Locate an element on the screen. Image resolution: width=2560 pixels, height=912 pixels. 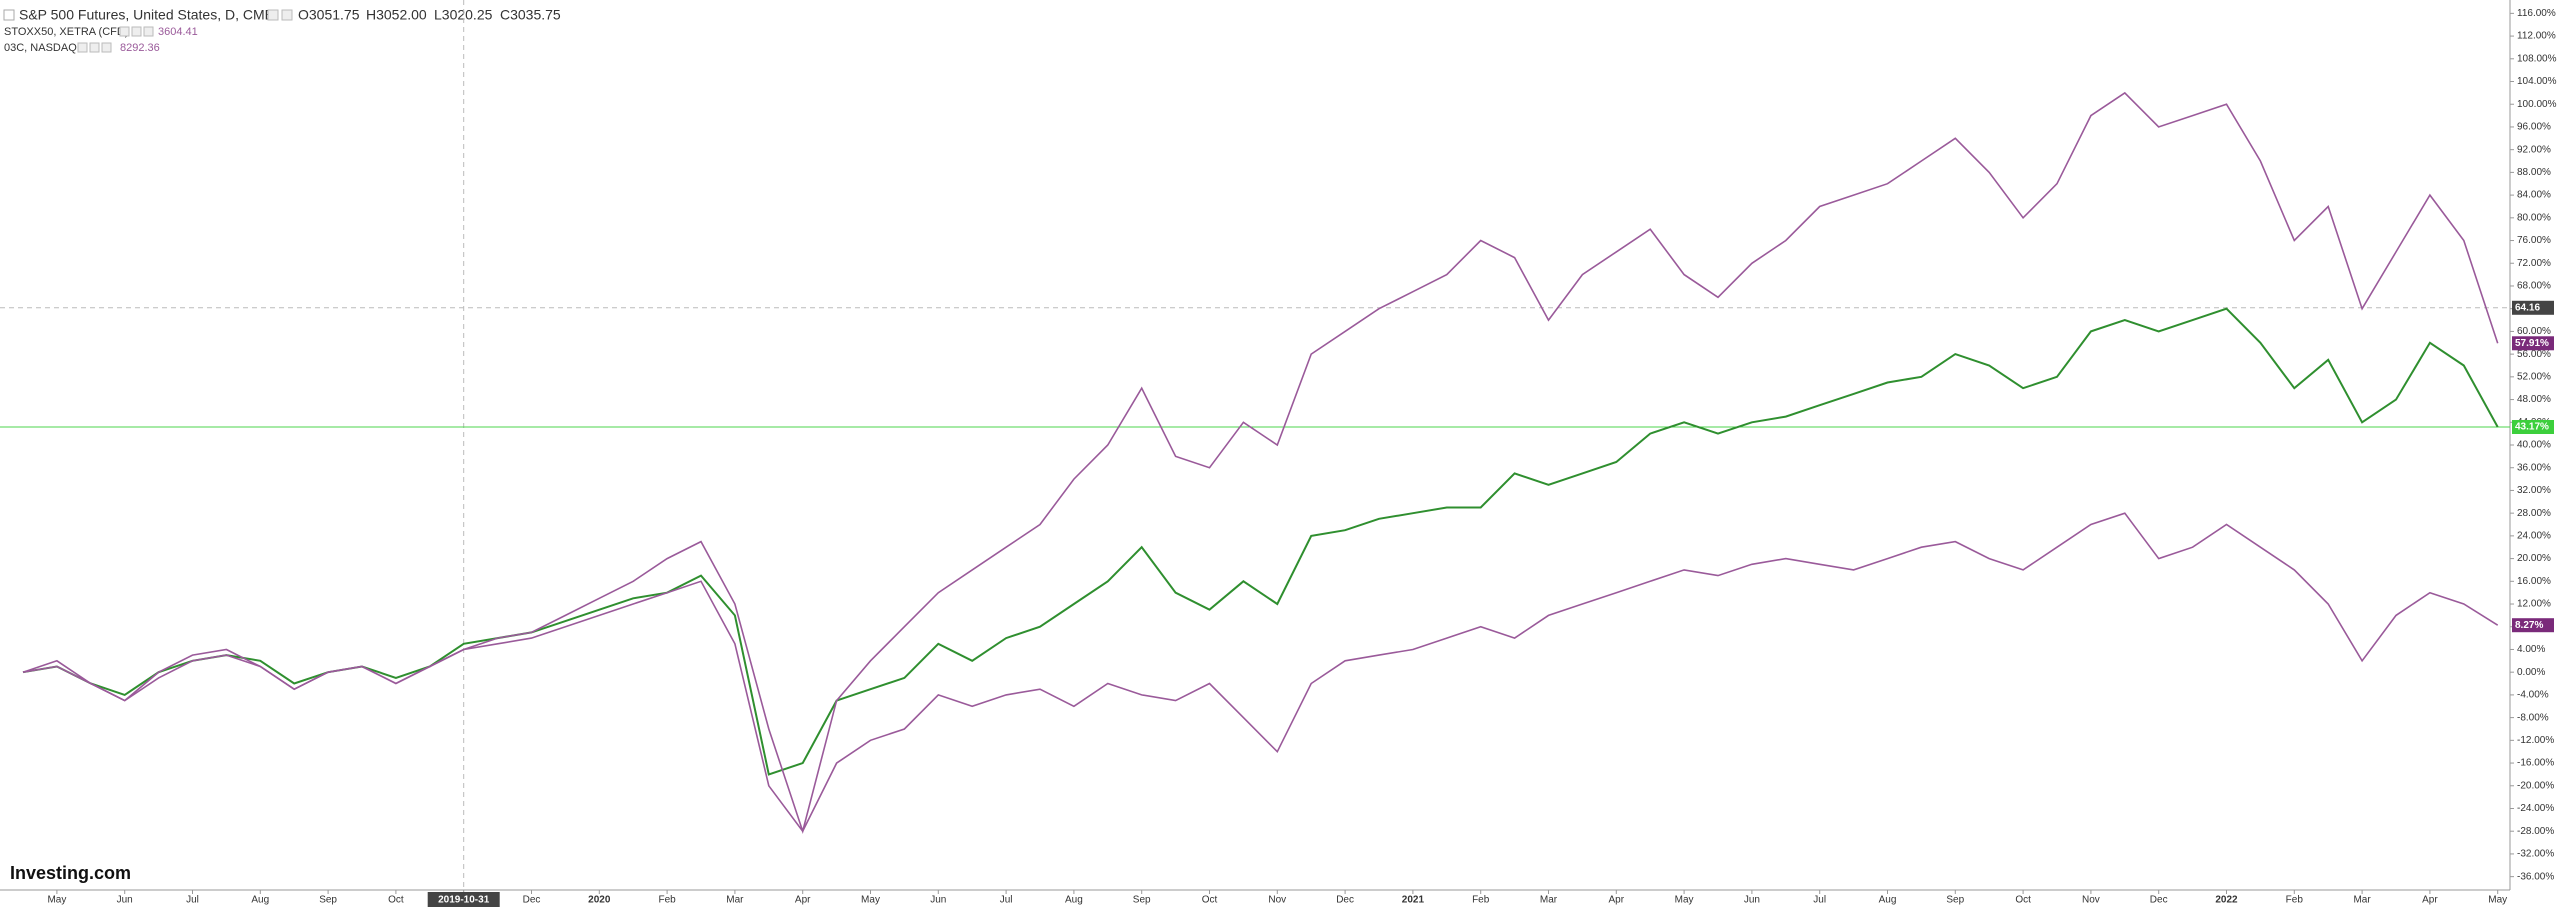
y-tick-label: 52.00% is located at coordinates (2534, 376).